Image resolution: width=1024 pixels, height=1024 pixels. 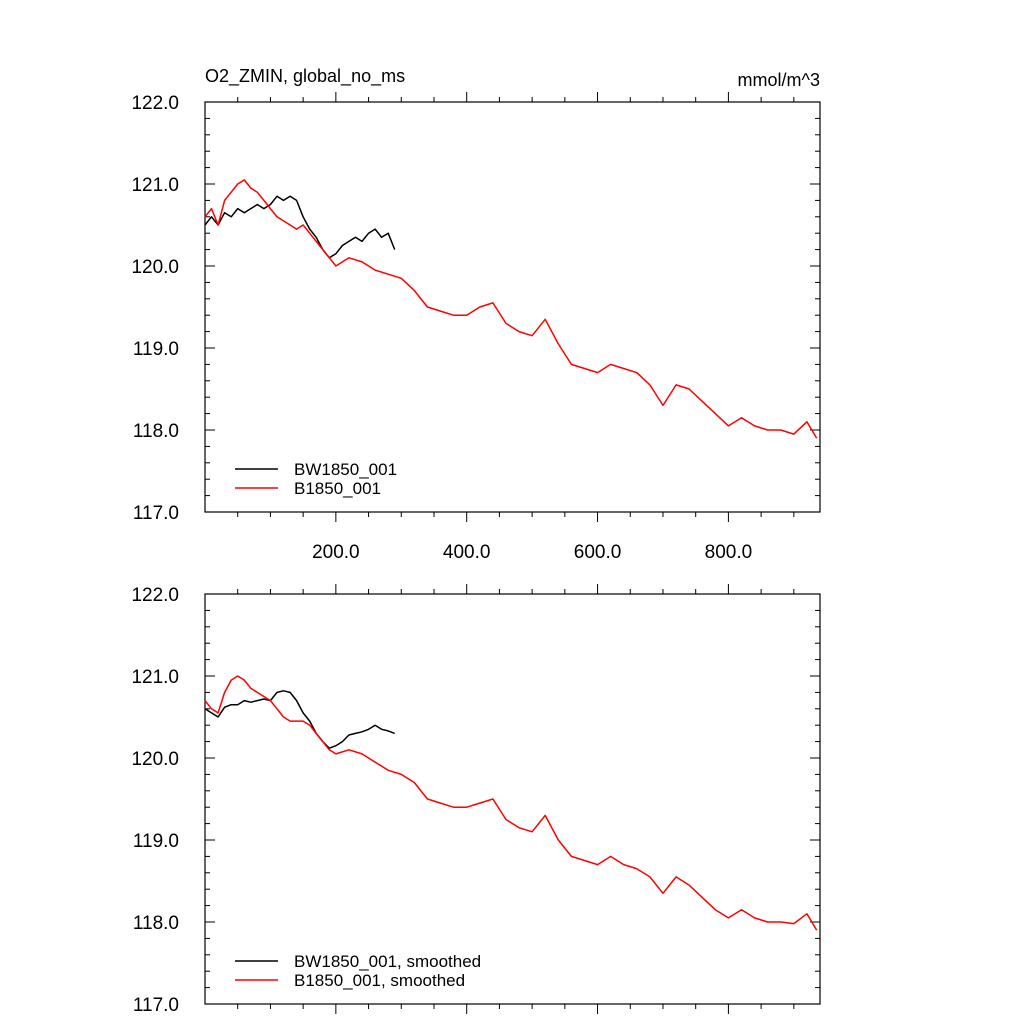 I want to click on legend-label: B1850_001, smoothed, so click(x=379, y=980).